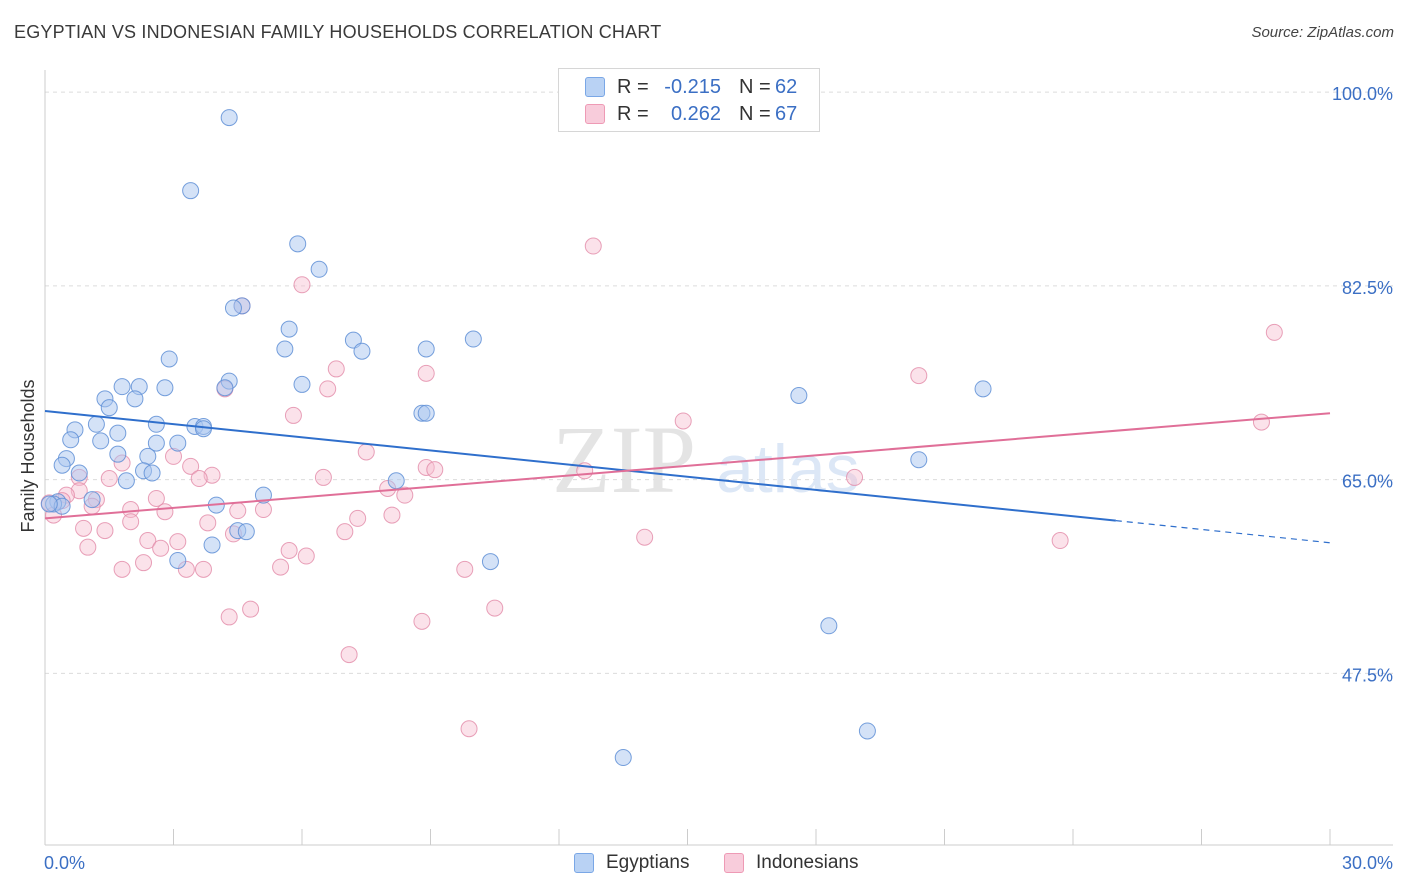 The image size is (1406, 892). What do you see at coordinates (1223, 532) in the screenshot?
I see `egyptians-trend-extension` at bounding box center [1223, 532].